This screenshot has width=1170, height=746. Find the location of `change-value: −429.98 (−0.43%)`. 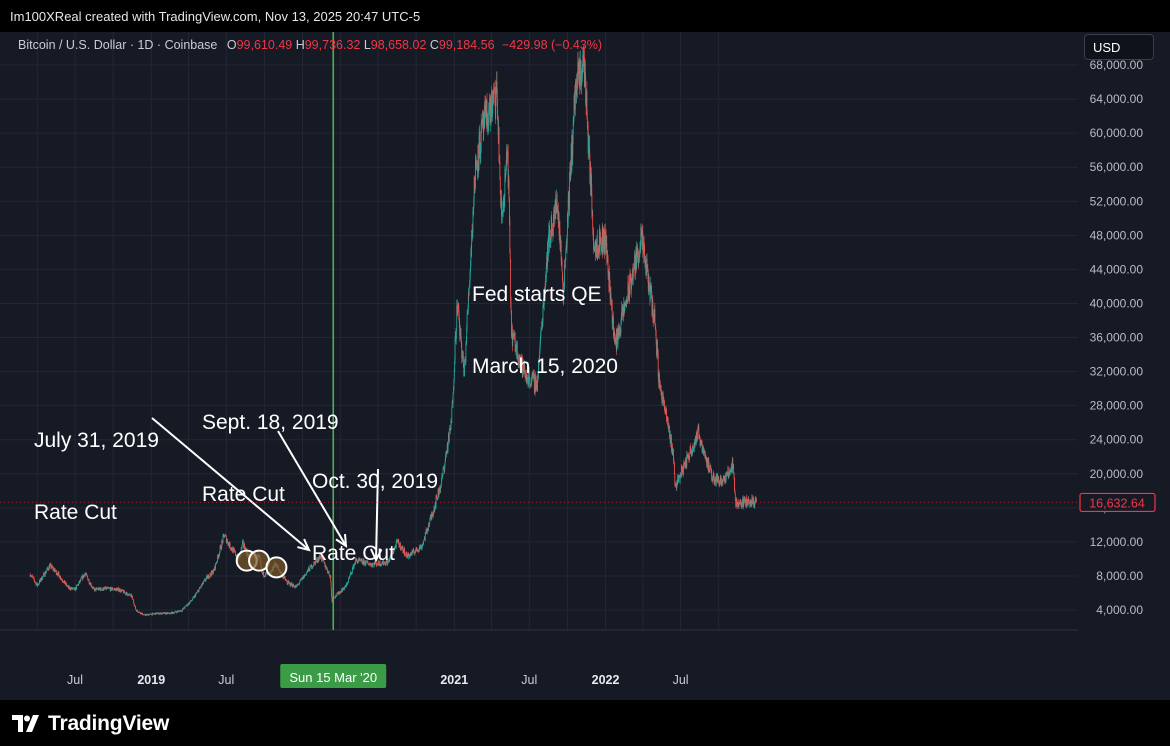

change-value: −429.98 (−0.43%) is located at coordinates (552, 45).